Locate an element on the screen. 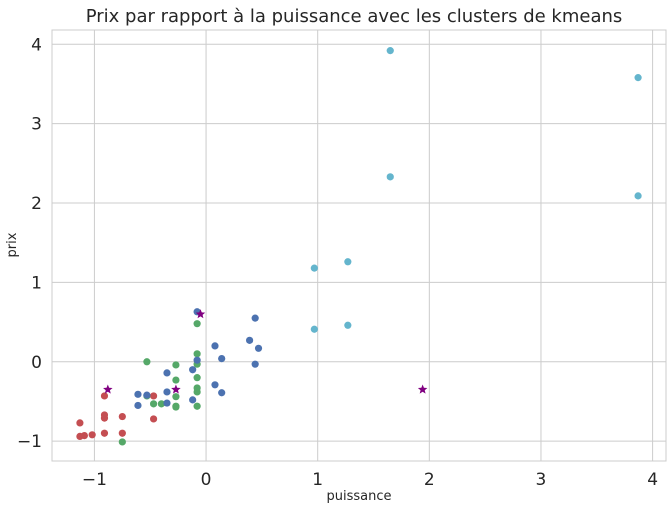 This screenshot has width=672, height=513. x-tick-label: 2 is located at coordinates (429, 480).